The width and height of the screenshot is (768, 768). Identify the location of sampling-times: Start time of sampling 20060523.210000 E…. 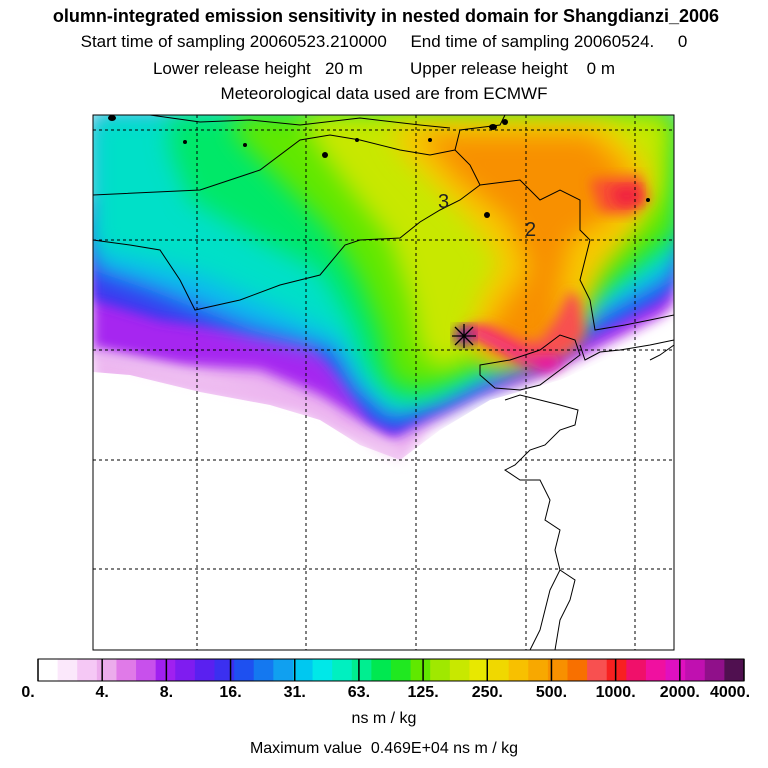
(384, 41).